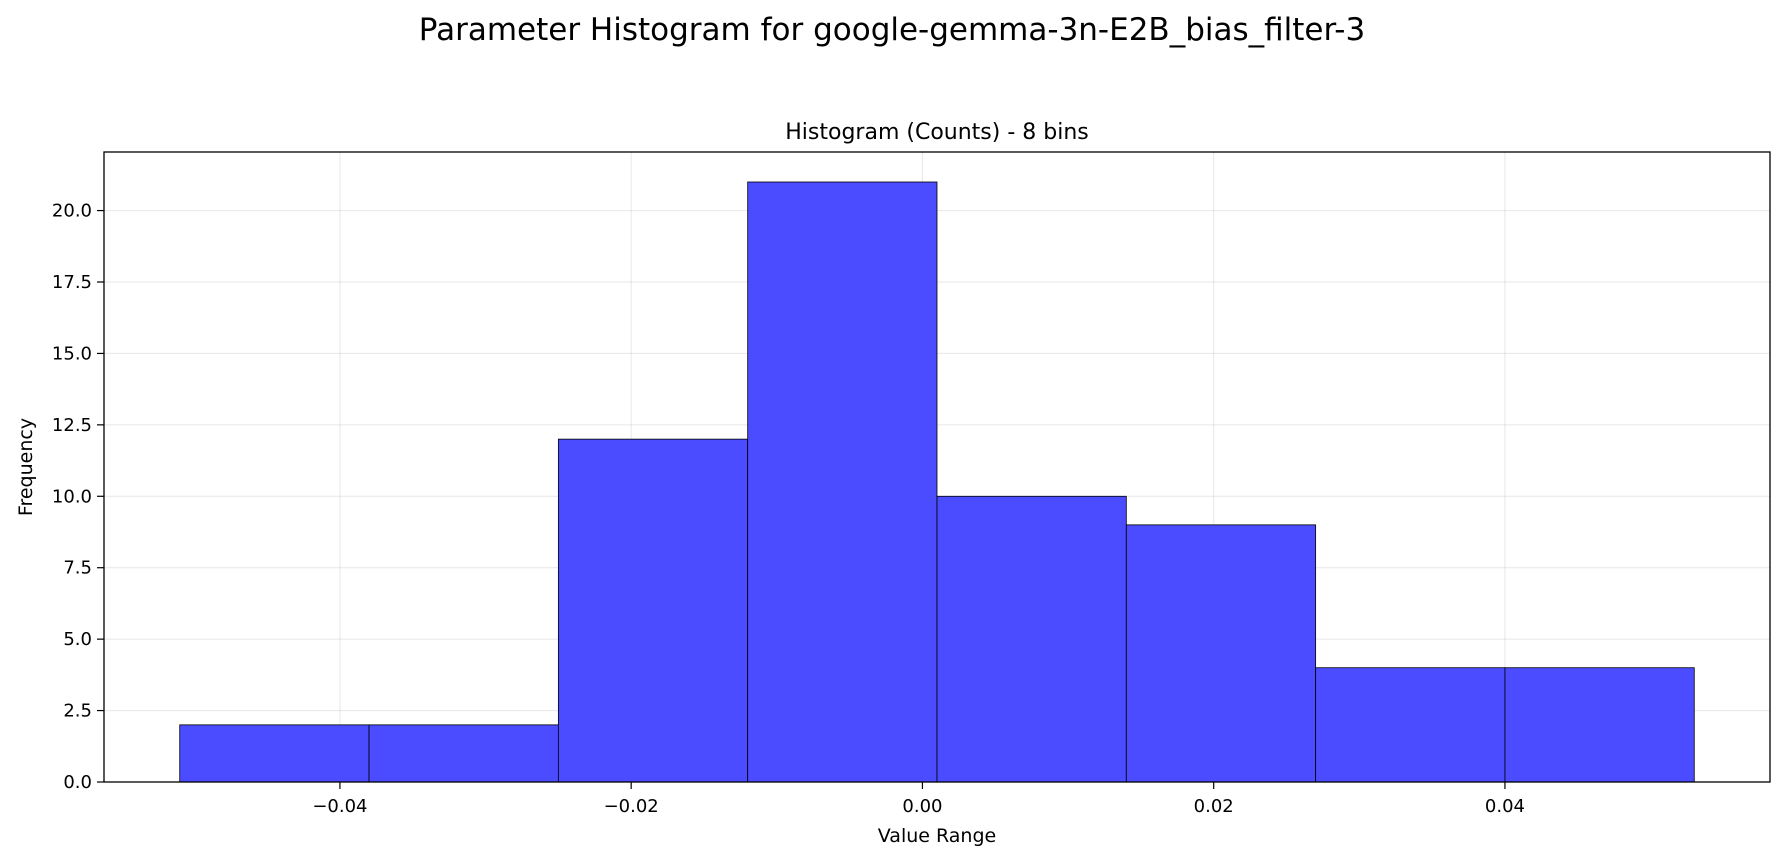 The image size is (1784, 860). Describe the element at coordinates (77, 782) in the screenshot. I see `y-tick-label: 0.0` at that location.